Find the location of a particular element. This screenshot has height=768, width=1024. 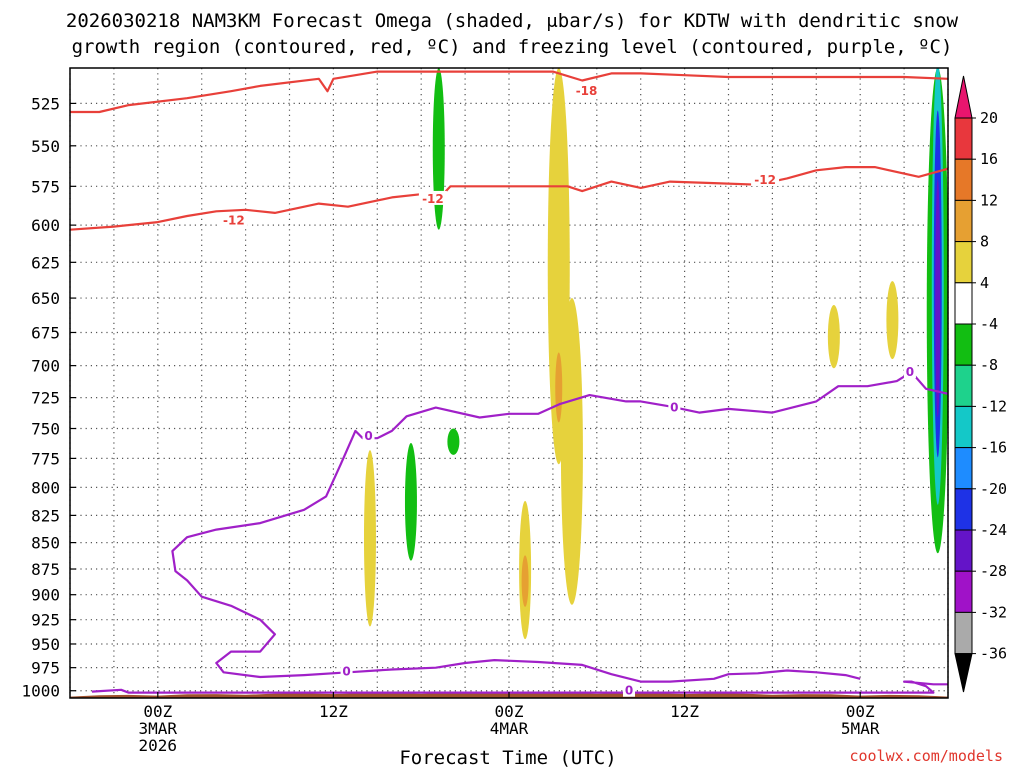

y-tick-label: 725 is located at coordinates (45, 398).